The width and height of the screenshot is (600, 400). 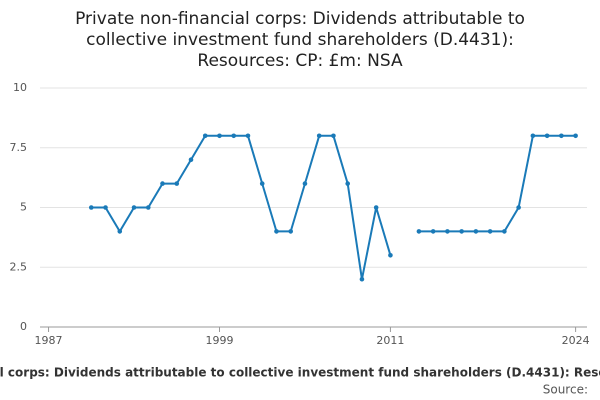 I want to click on x-tick-label: 2011, so click(x=390, y=340).